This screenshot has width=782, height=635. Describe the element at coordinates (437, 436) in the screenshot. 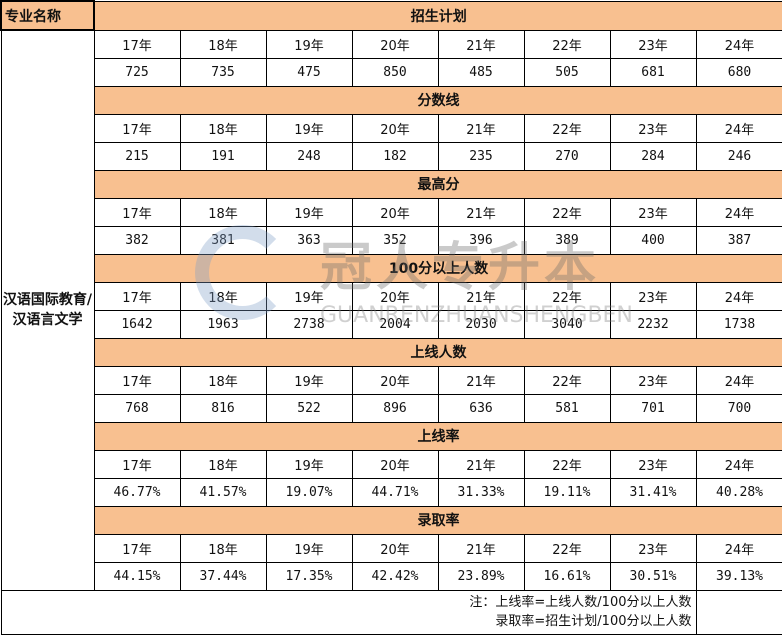

I see `section-title: 上线率` at that location.